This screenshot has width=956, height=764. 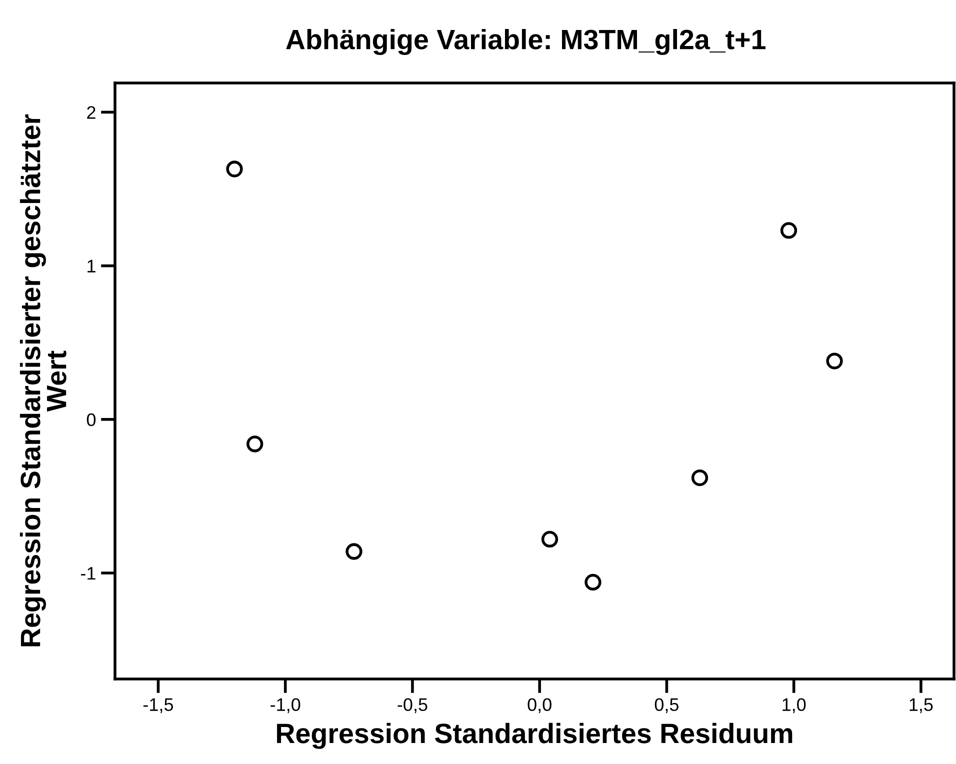 I want to click on x-axis-title: Regression Standardisiertes Residuum, so click(x=534, y=735).